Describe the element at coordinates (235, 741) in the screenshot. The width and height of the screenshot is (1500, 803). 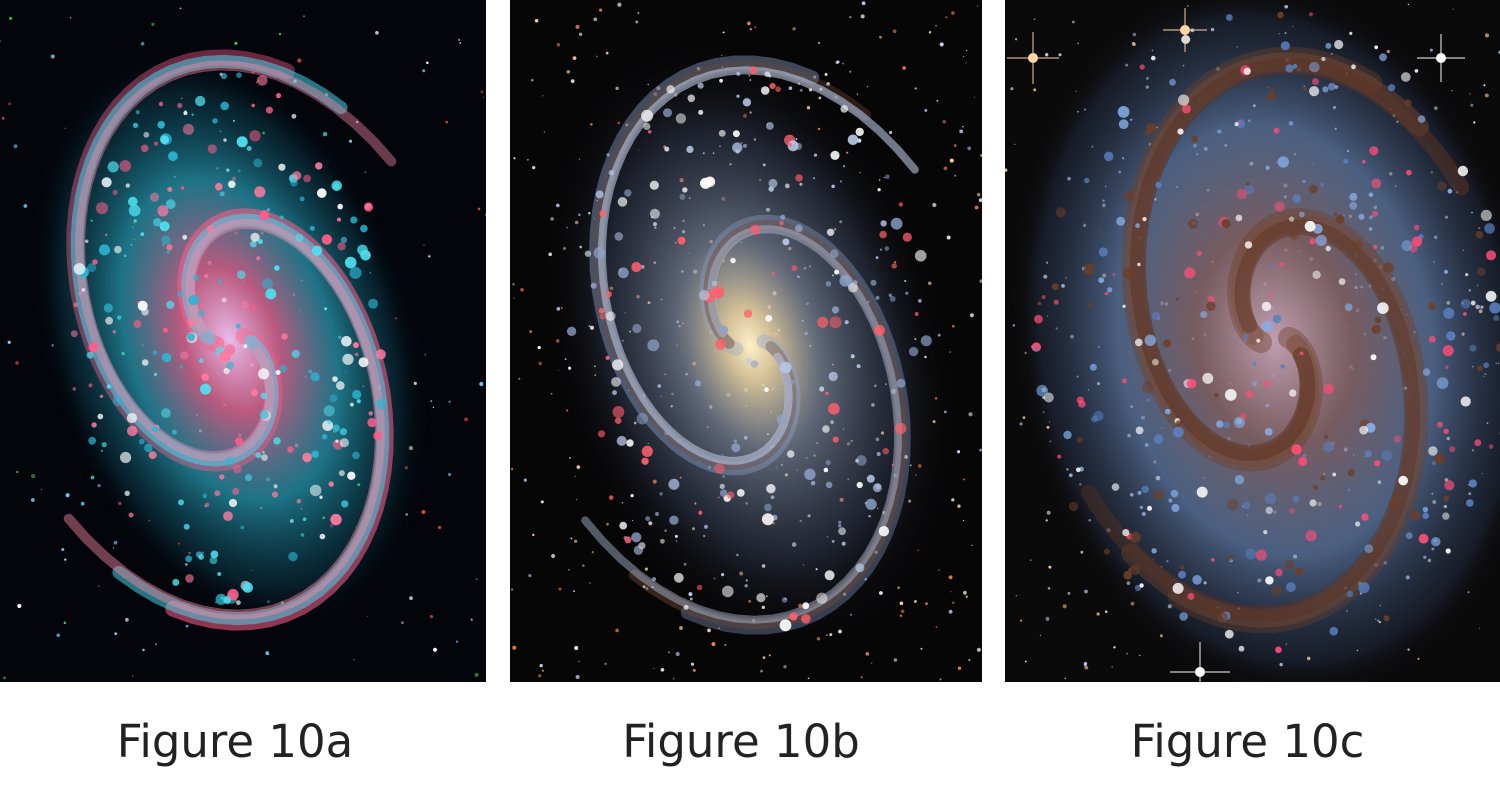
I see `figure-caption-10a: Figure 10a` at that location.